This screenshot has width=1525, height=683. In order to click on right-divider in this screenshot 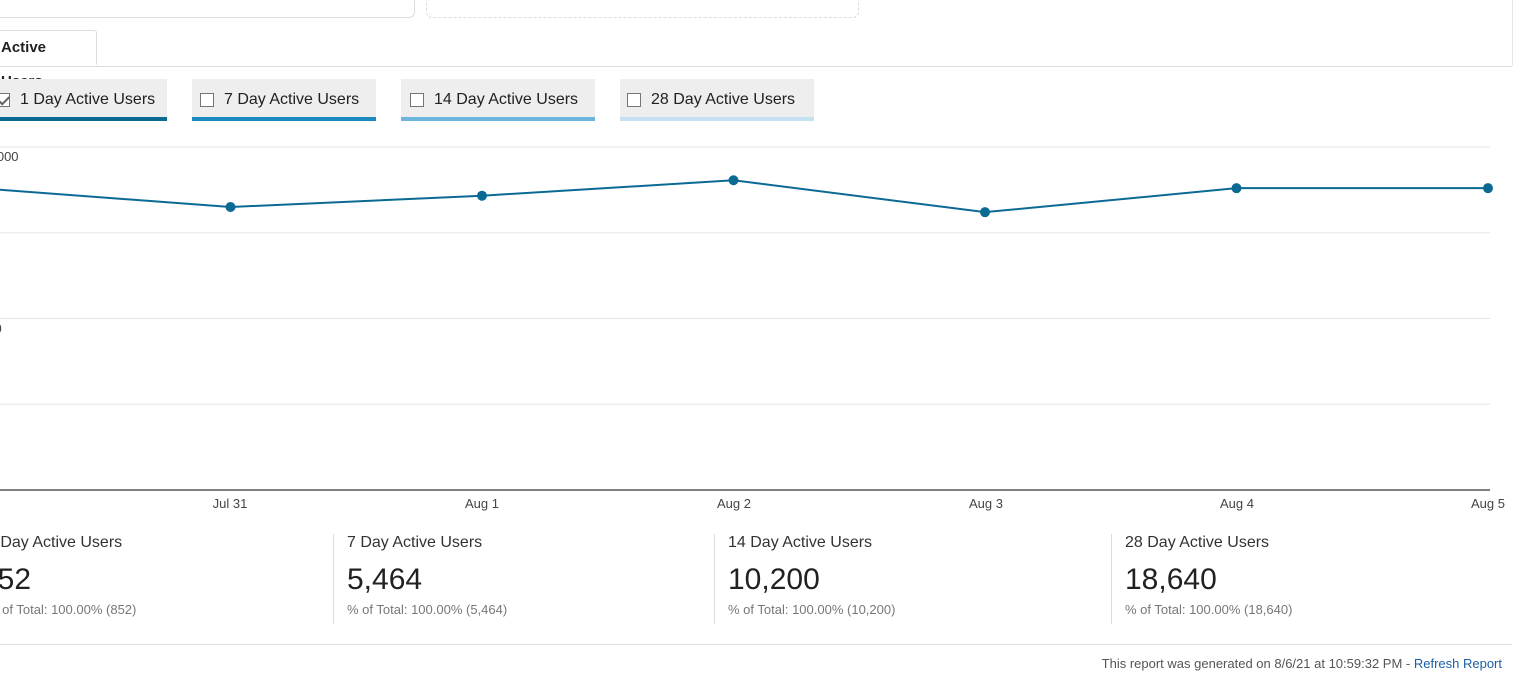, I will do `click(1512, 33)`.